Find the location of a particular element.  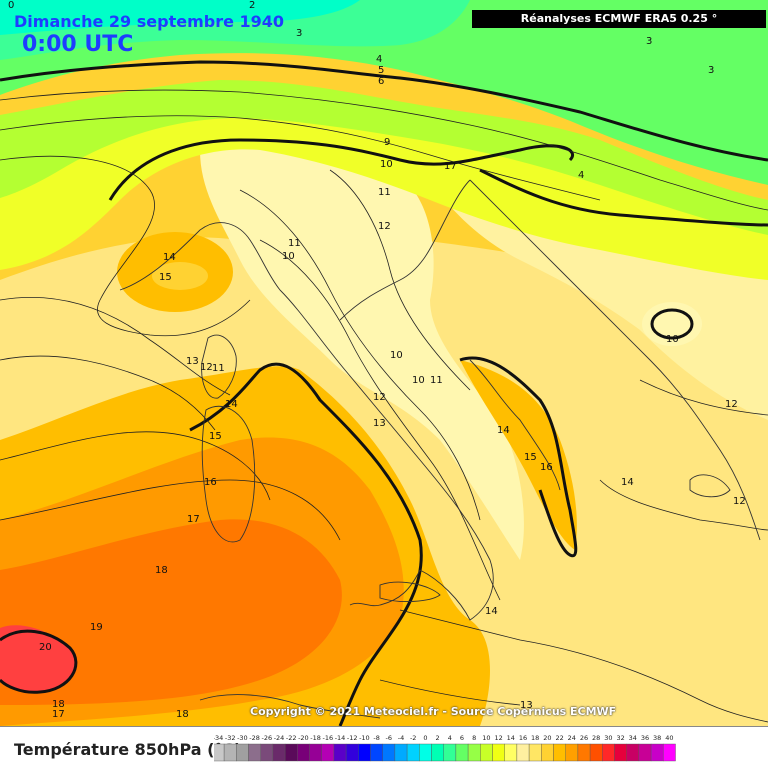

legend-tick-label: -2 is located at coordinates (413, 738).